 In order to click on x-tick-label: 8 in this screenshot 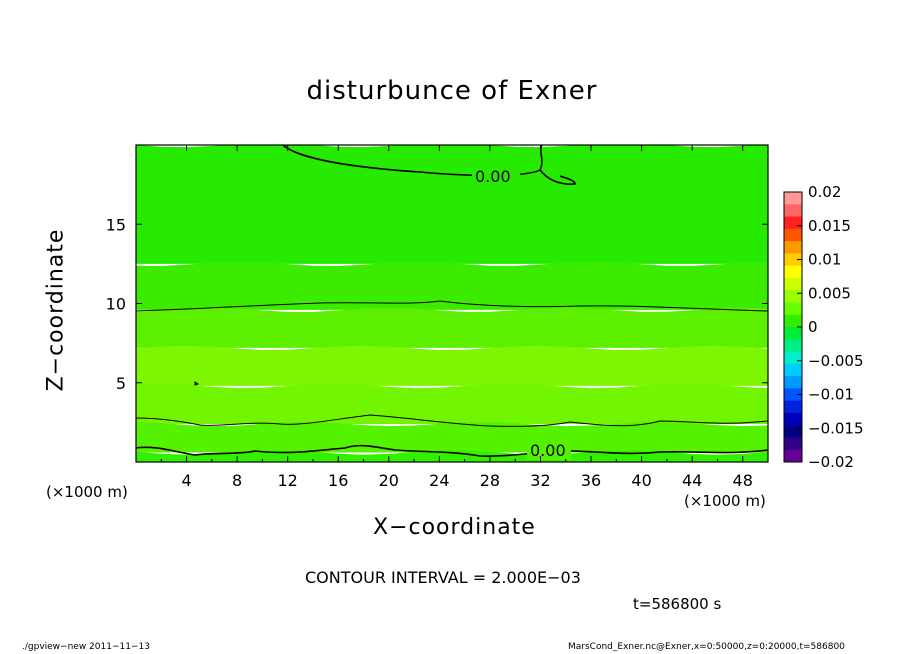, I will do `click(237, 480)`.